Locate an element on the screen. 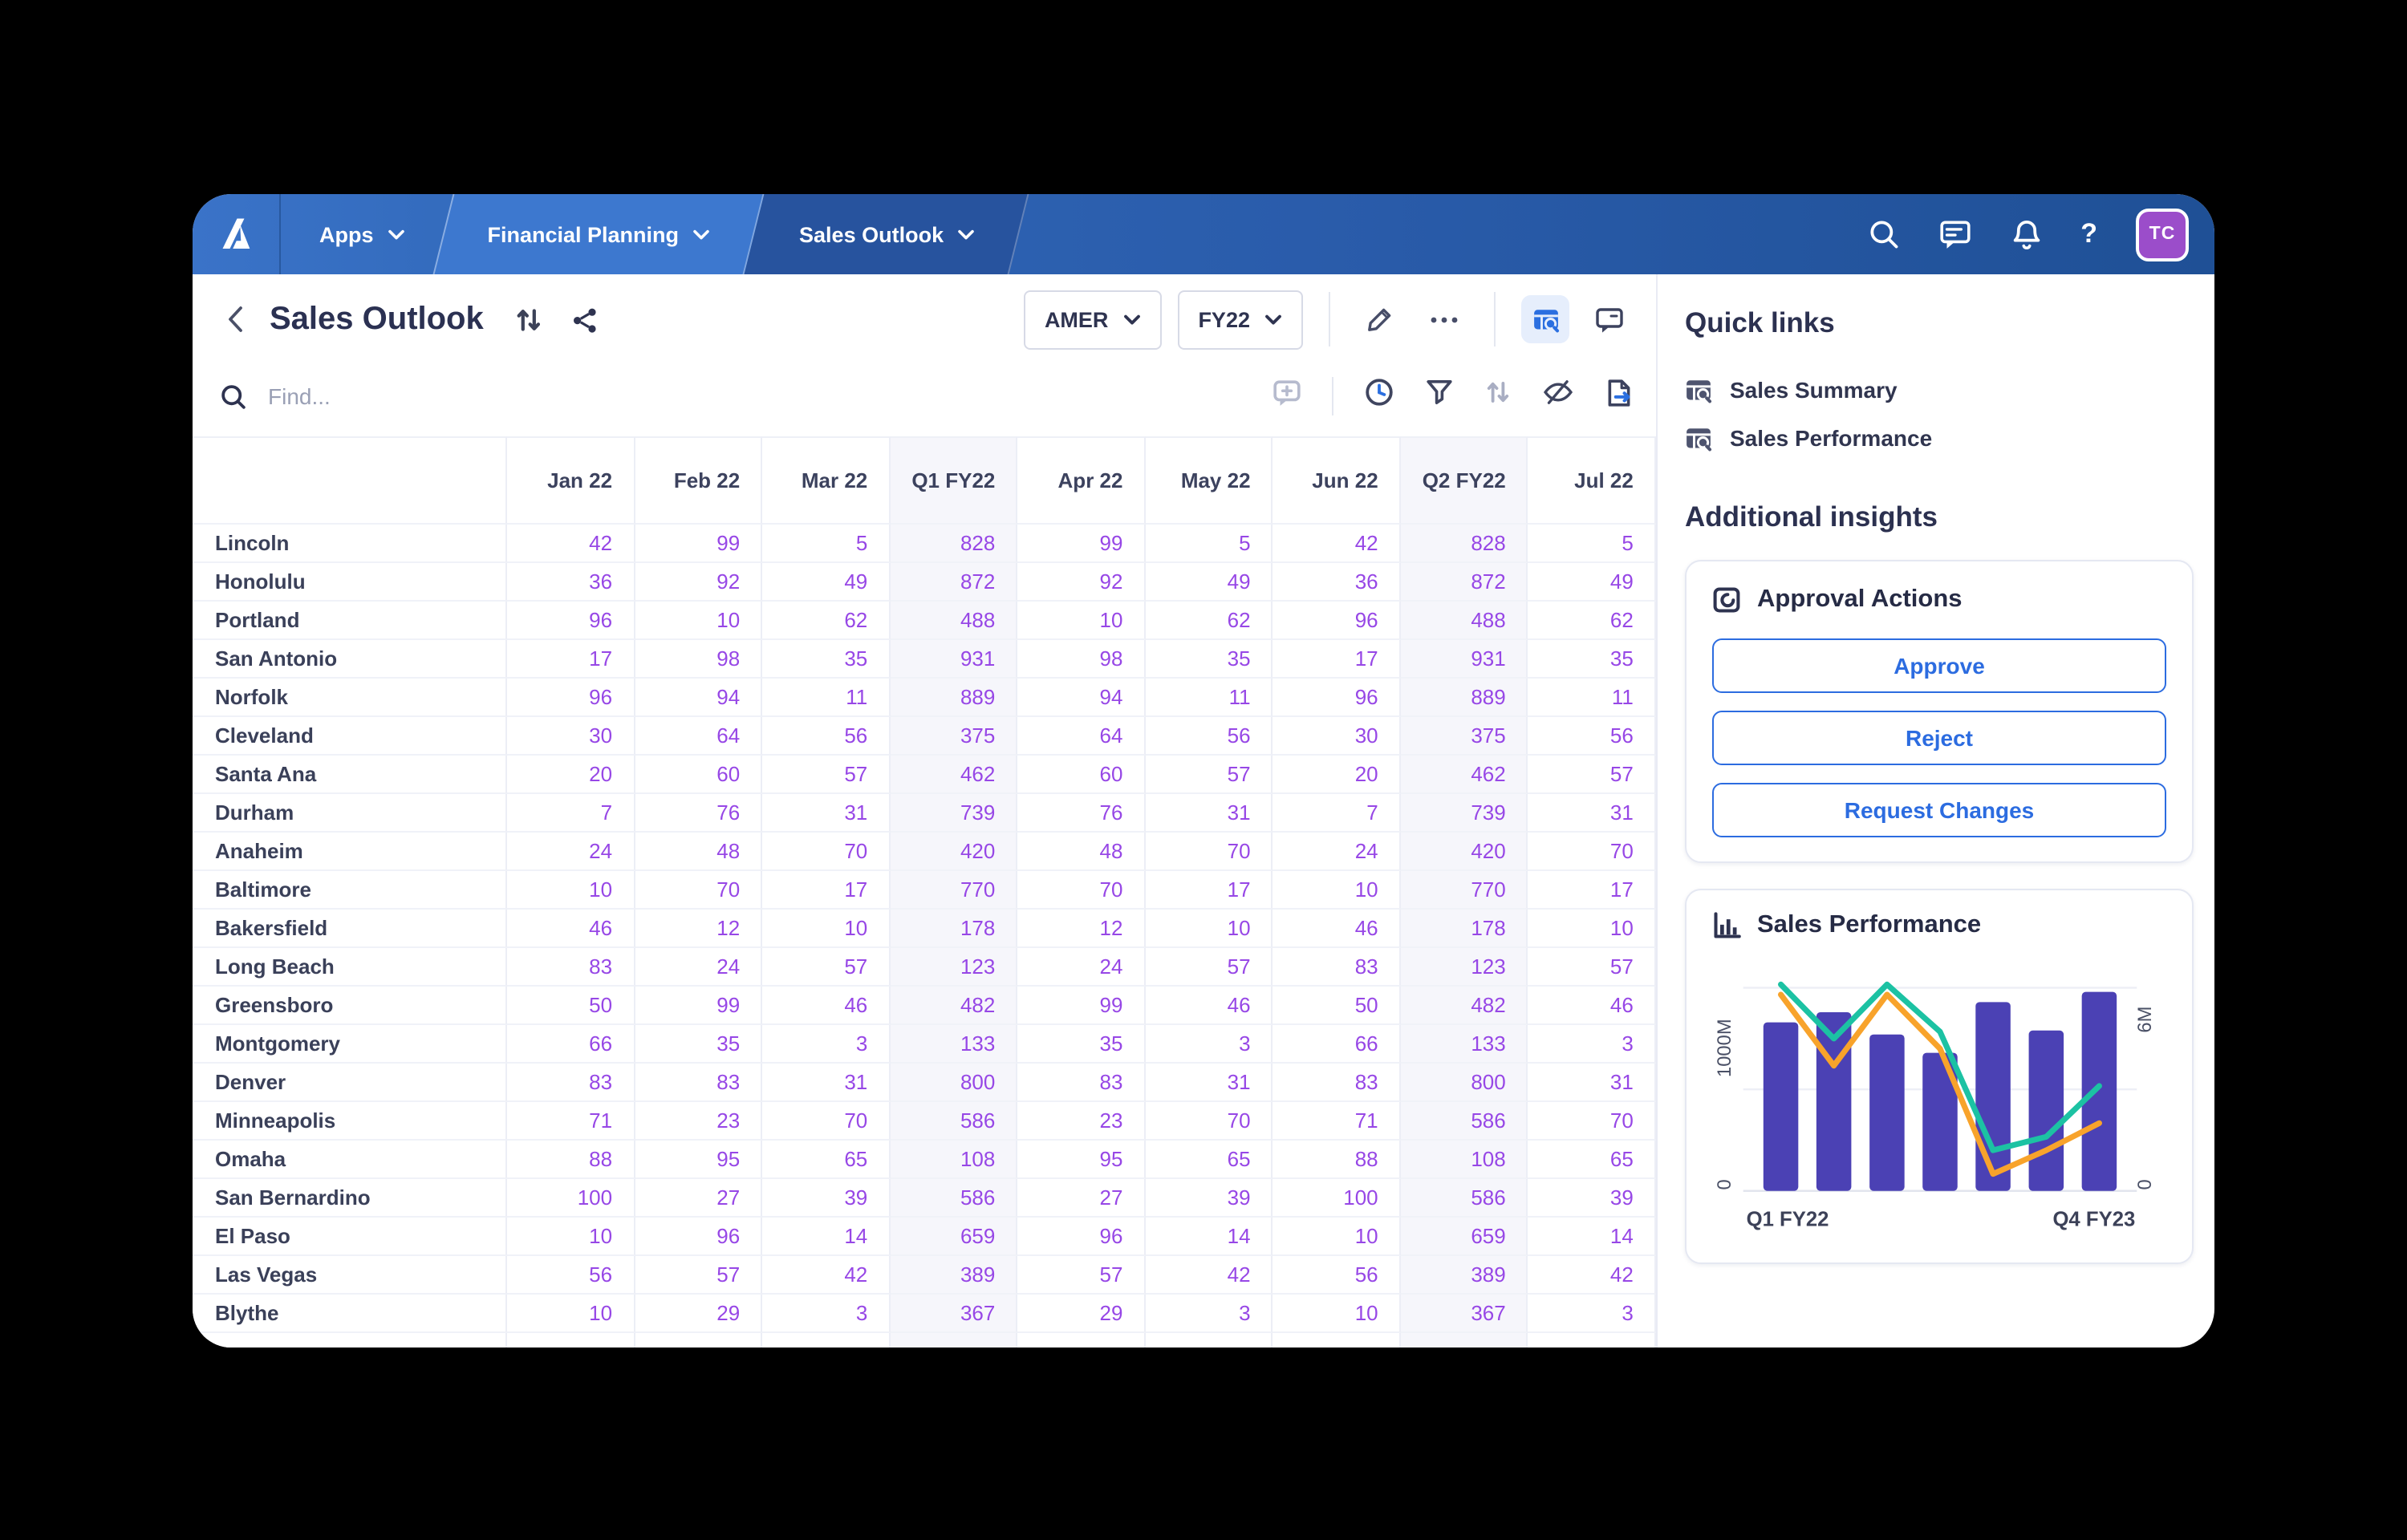 This screenshot has width=2407, height=1540. column-header: Jun 22 is located at coordinates (1337, 480).